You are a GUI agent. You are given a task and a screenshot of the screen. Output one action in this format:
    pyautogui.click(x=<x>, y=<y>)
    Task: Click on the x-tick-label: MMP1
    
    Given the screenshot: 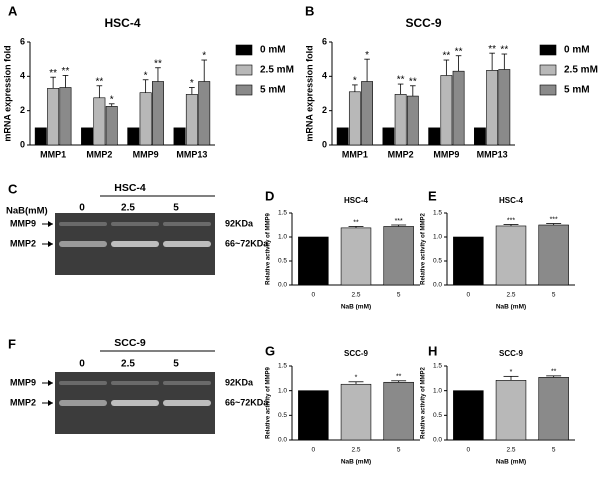 What is the action you would take?
    pyautogui.click(x=53, y=154)
    